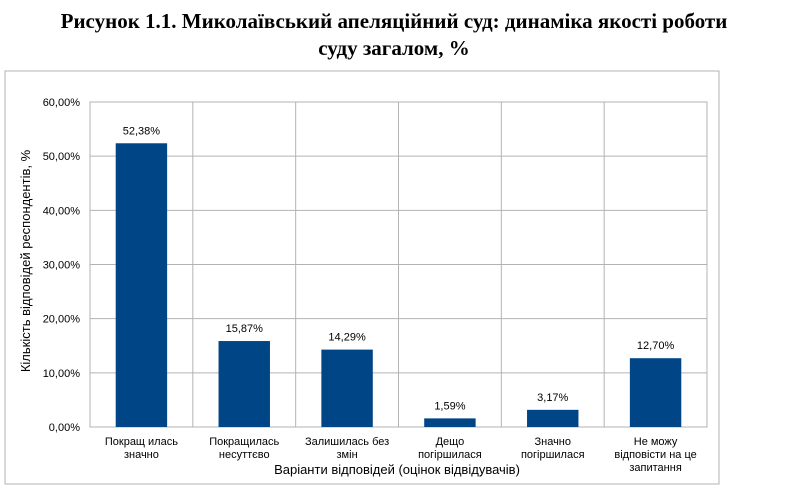 The height and width of the screenshot is (497, 788). What do you see at coordinates (142, 131) in the screenshot?
I see `bar-value-label: 52,38%` at bounding box center [142, 131].